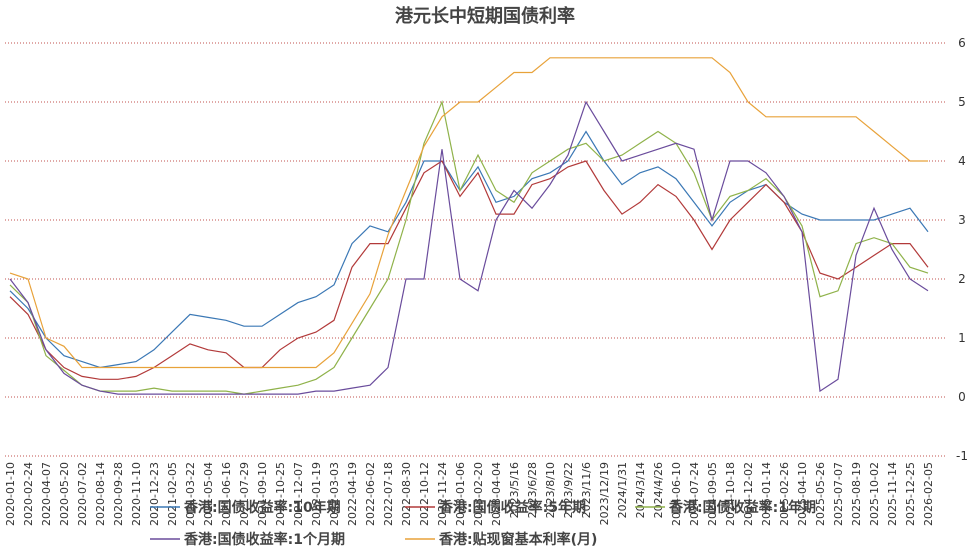 The image size is (971, 551). What do you see at coordinates (118, 494) in the screenshot?
I see `x-tick-label: 2020-09-28` at bounding box center [118, 494].